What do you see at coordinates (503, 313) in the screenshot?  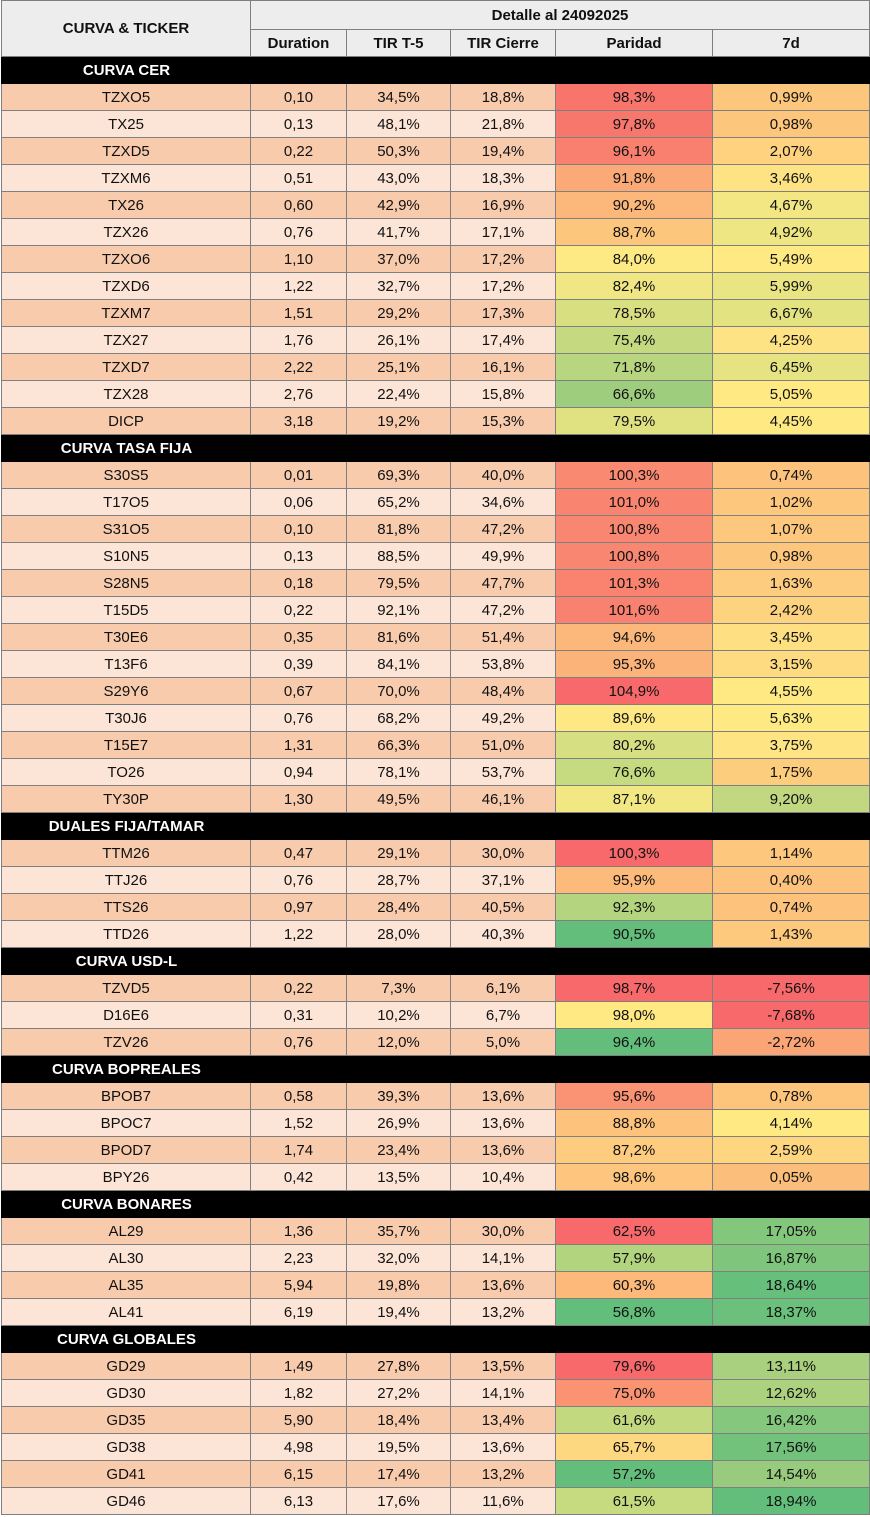 I see `tir-cierre-cell: 17,3%` at bounding box center [503, 313].